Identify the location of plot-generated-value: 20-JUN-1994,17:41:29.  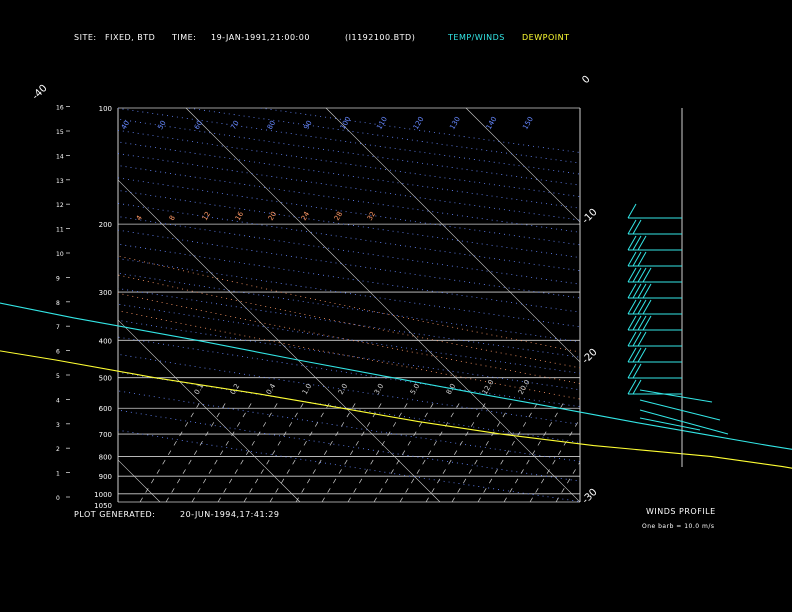
(230, 514).